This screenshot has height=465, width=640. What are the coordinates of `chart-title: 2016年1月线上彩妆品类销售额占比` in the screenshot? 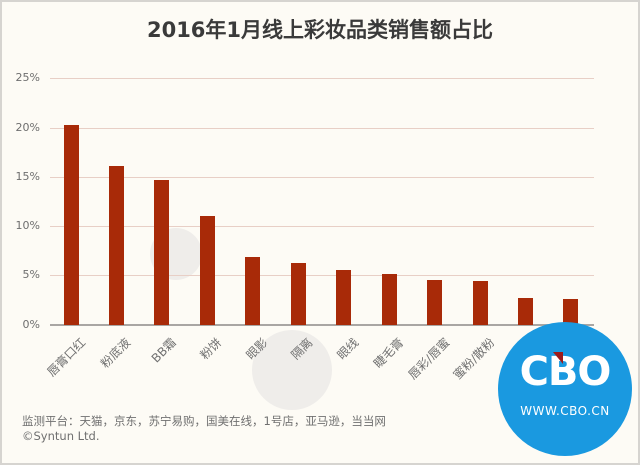 It's located at (320, 30).